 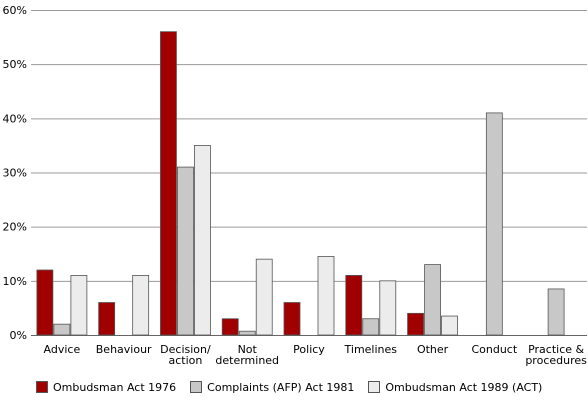 I want to click on legend-label-ombudsman-act-1976: Ombudsman Act 1976, so click(x=115, y=387).